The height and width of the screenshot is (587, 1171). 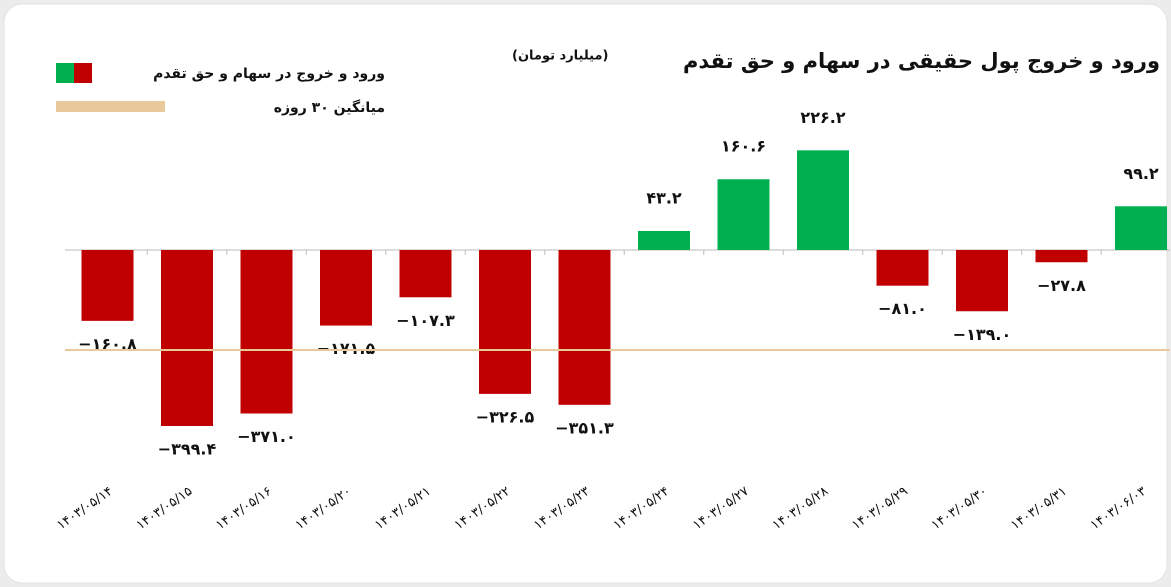 I want to click on data-label: −۱۰۷.۳, so click(x=425, y=320).